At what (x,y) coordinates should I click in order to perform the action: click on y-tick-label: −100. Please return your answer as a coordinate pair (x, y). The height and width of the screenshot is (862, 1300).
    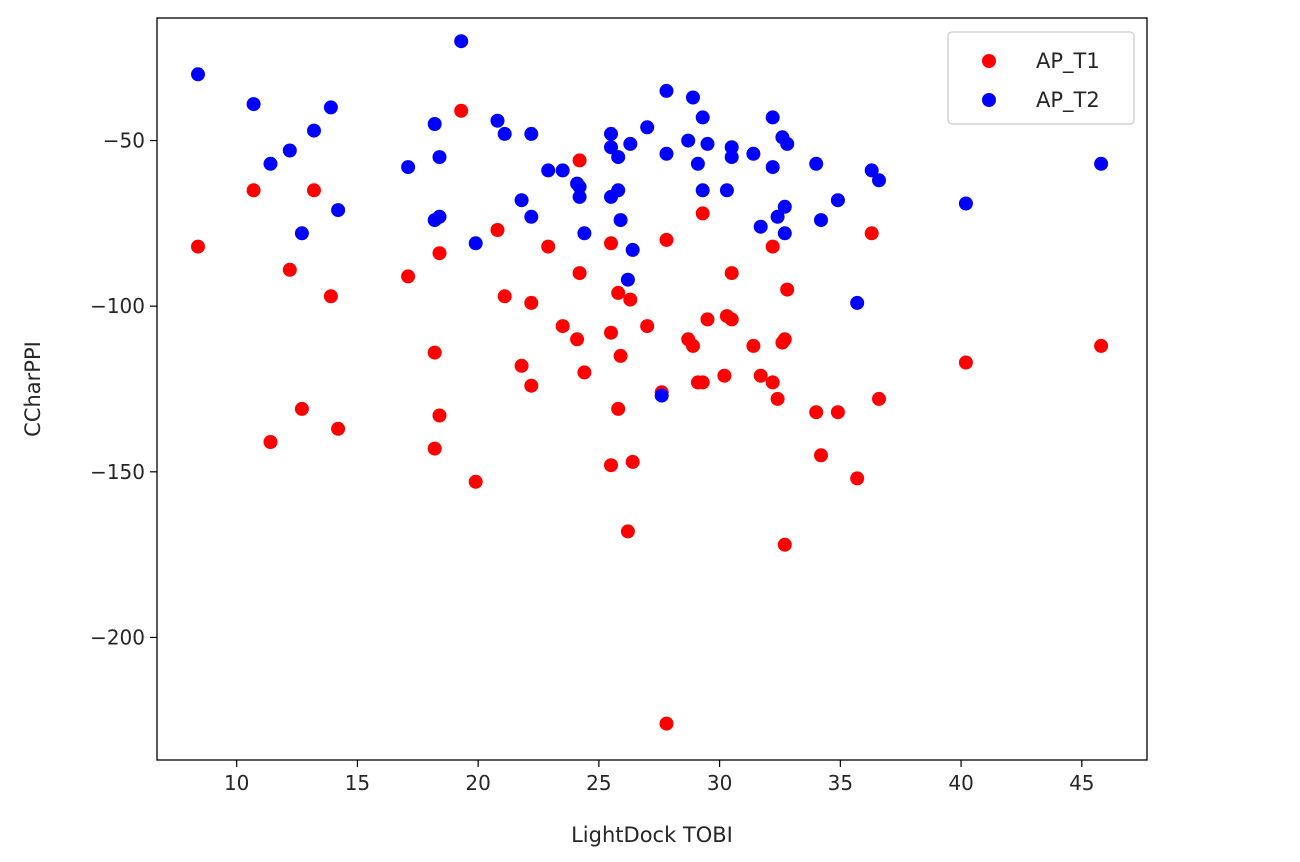
    Looking at the image, I should click on (117, 306).